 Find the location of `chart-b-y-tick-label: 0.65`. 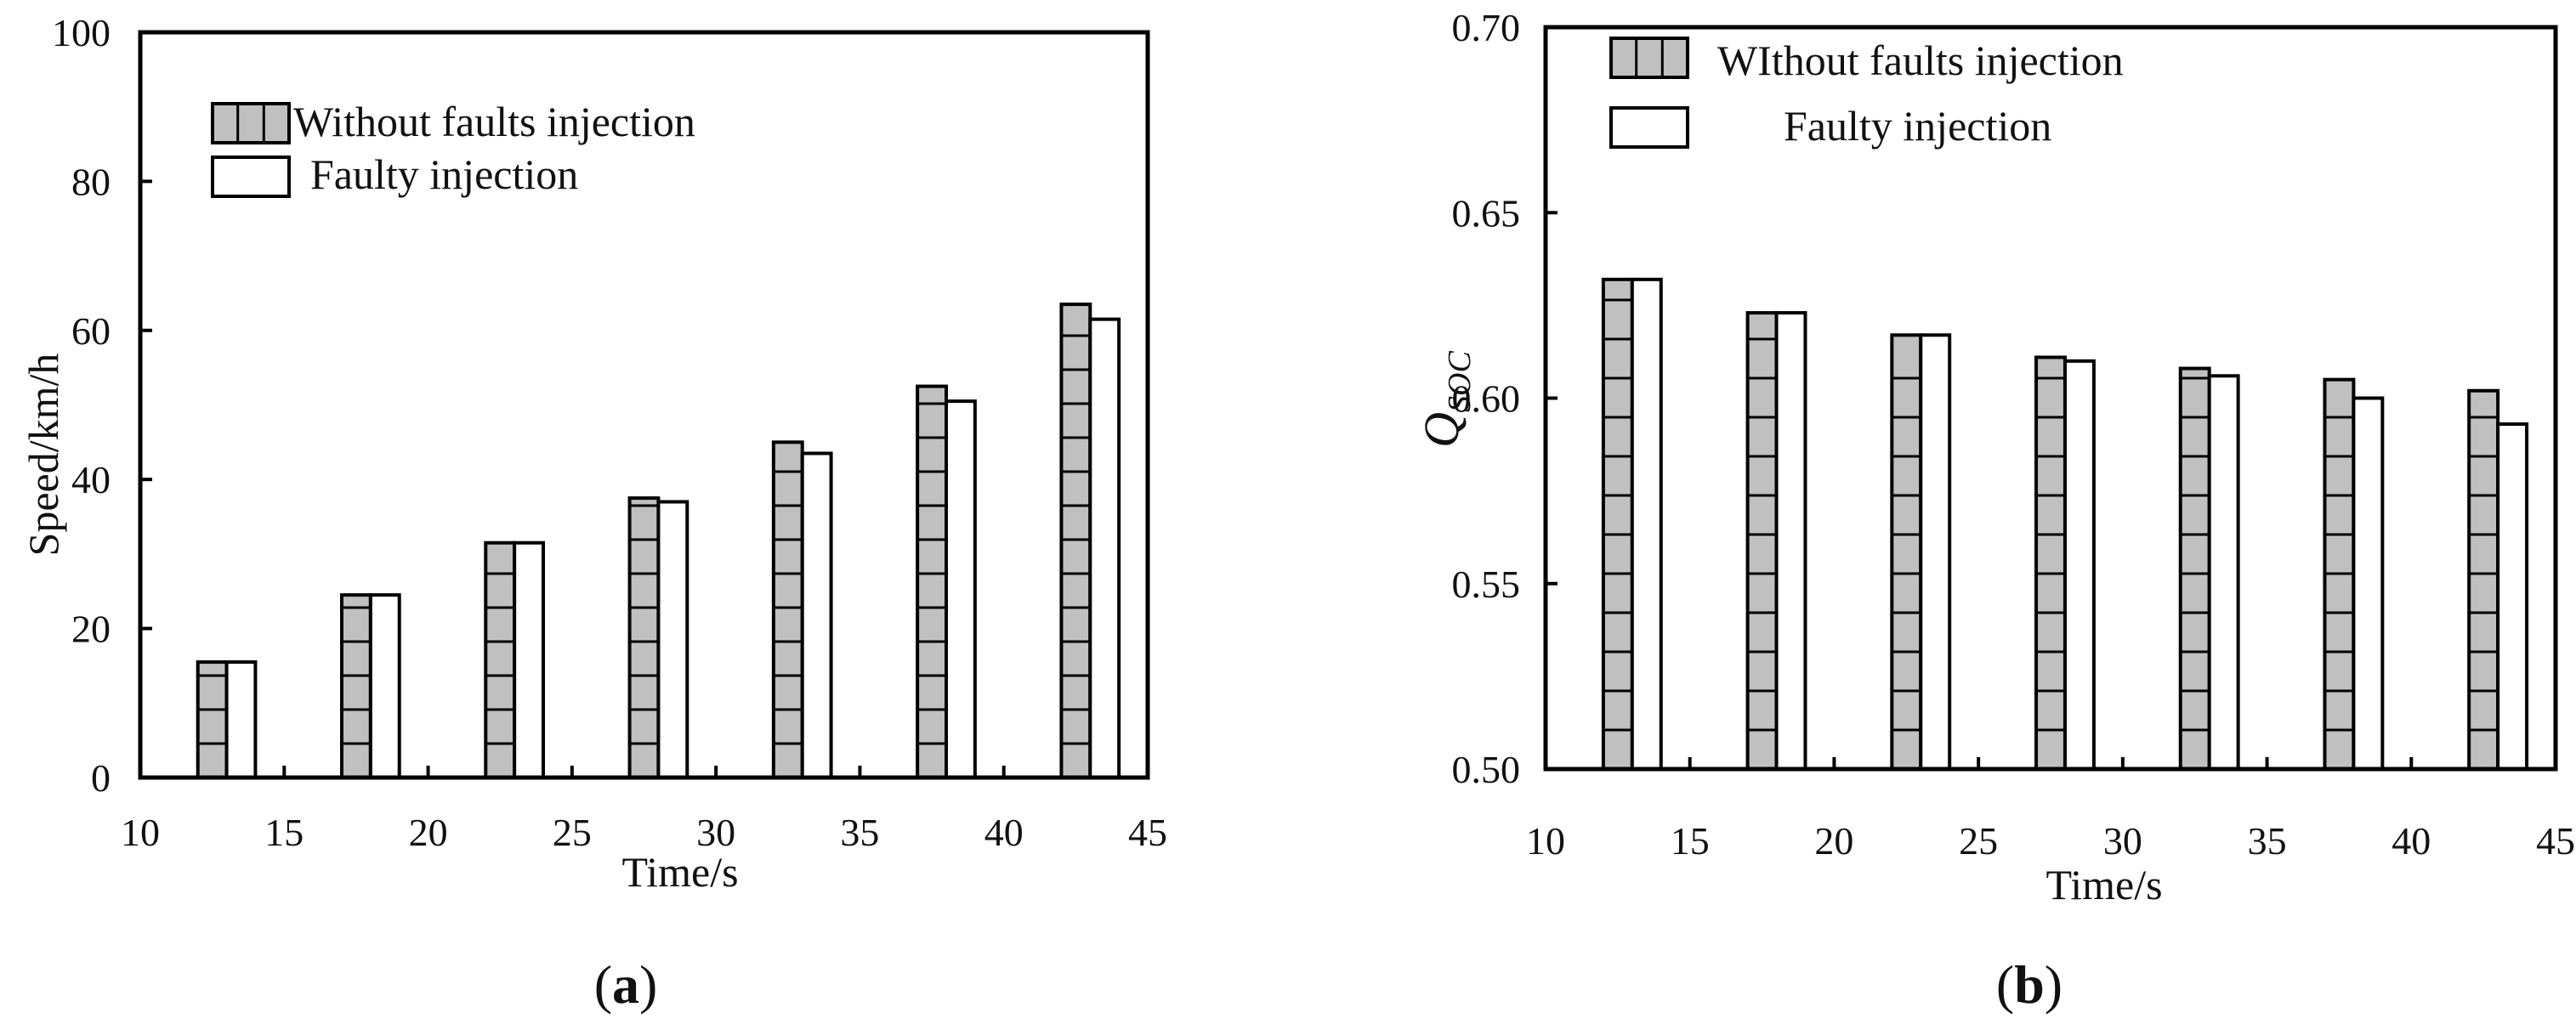

chart-b-y-tick-label: 0.65 is located at coordinates (1487, 213).